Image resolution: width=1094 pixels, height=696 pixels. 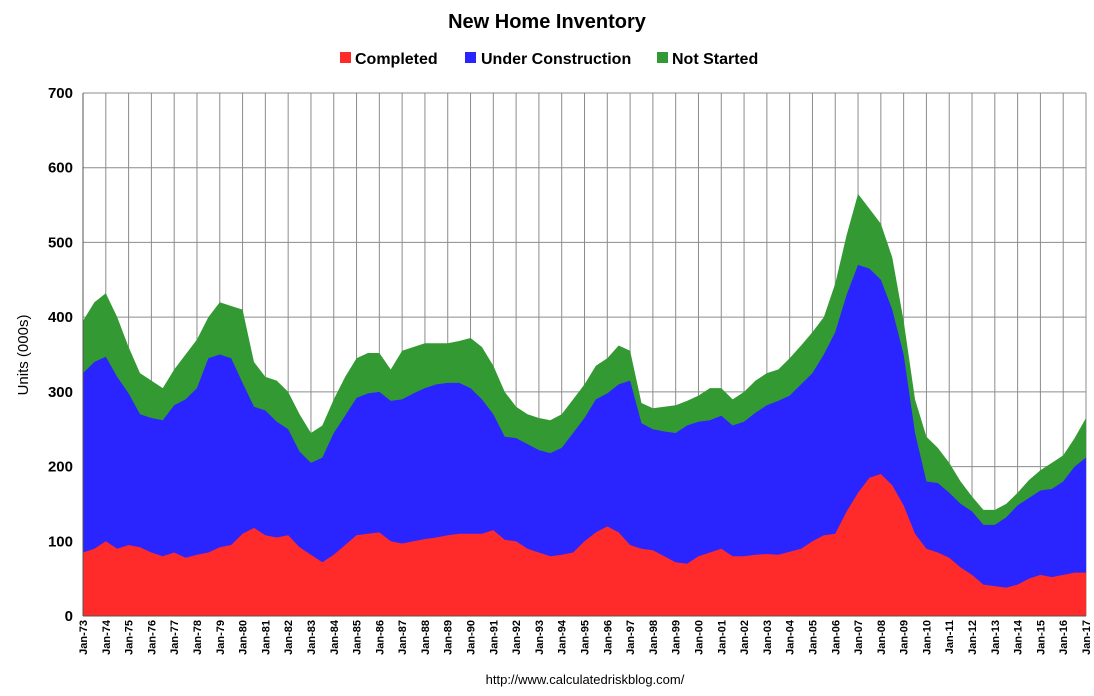 I want to click on legend: Completed Under Construction Not Started, so click(x=549, y=59).